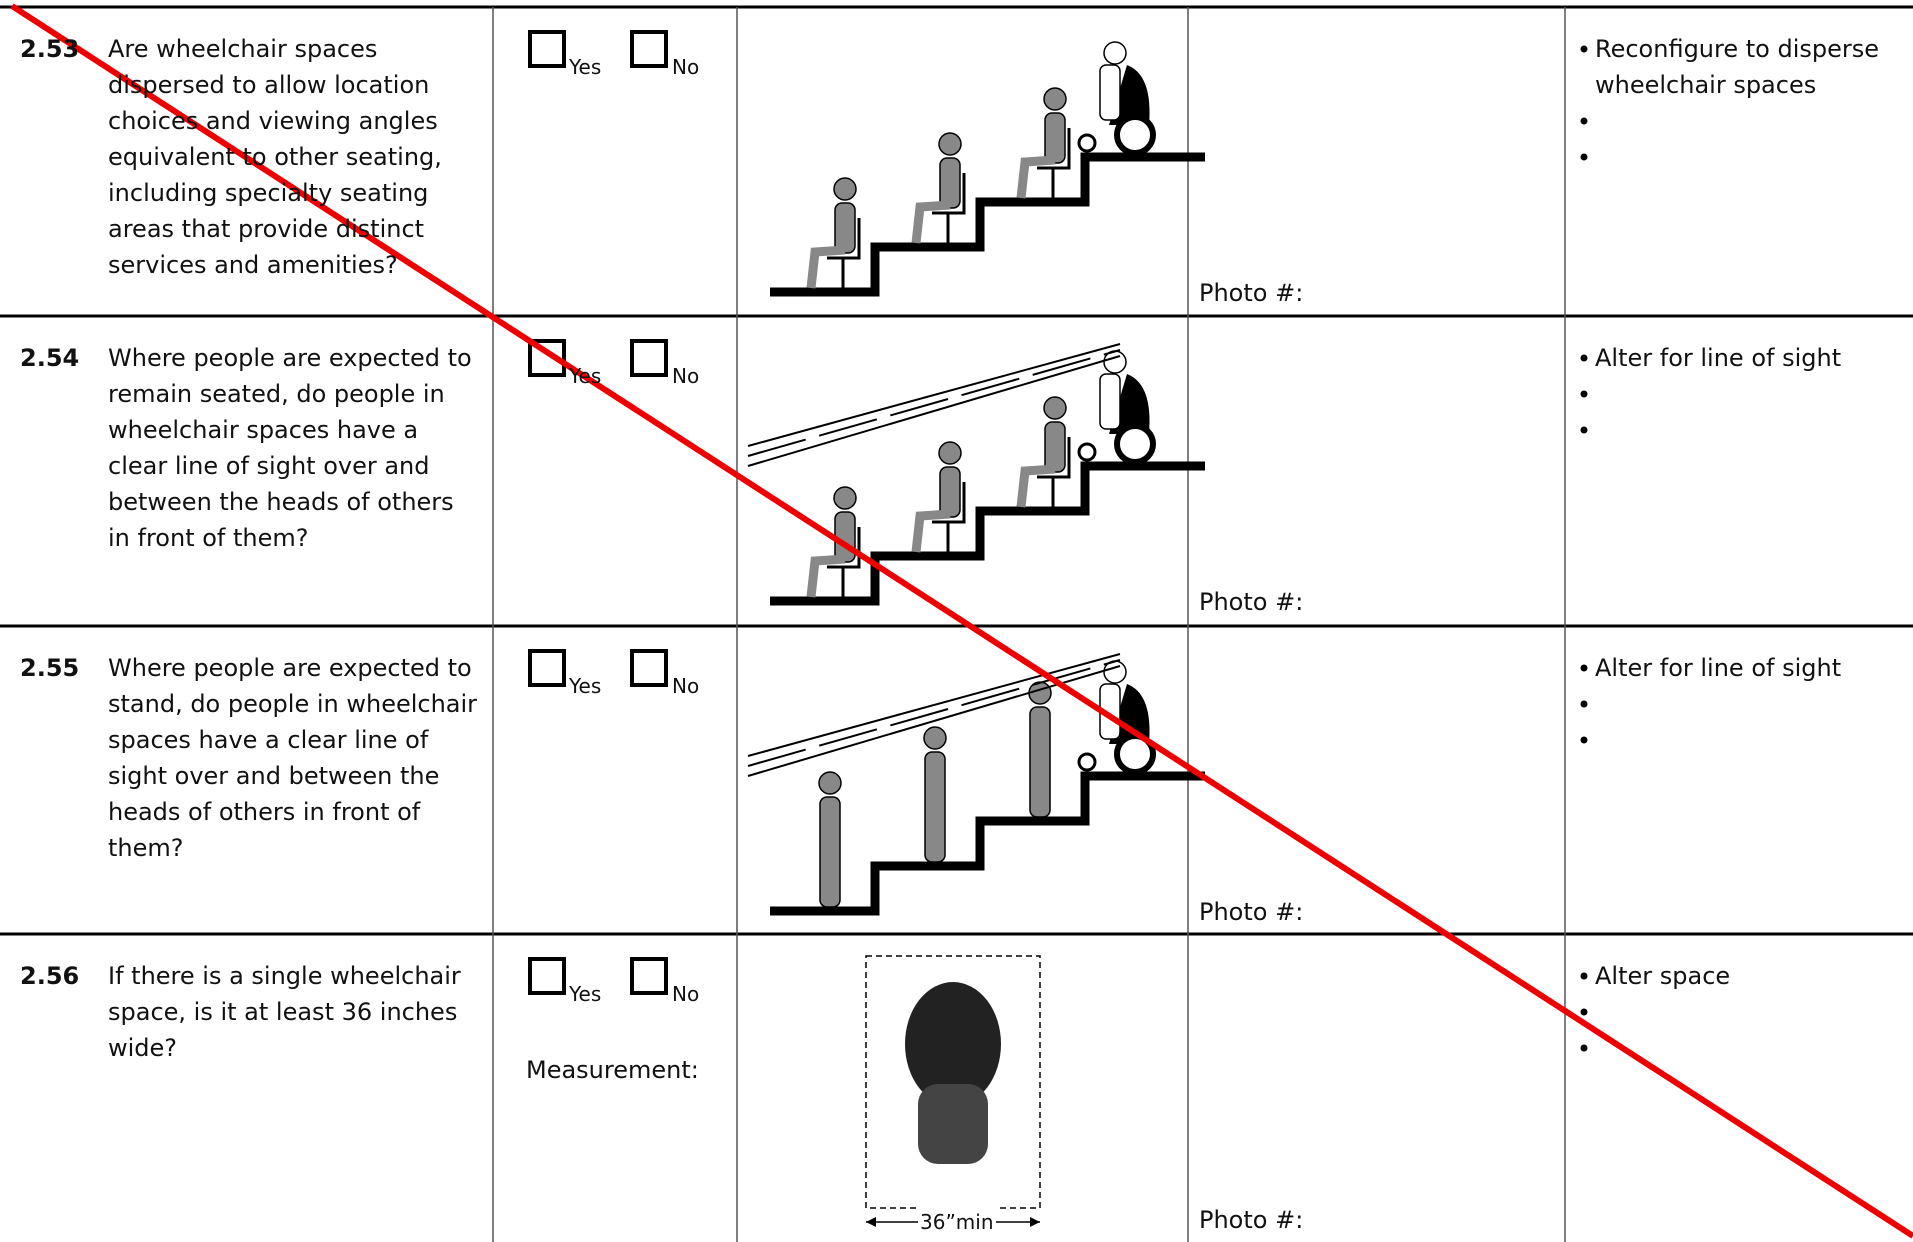 This screenshot has width=1913, height=1242. I want to click on item-number: 2.53, so click(50, 49).